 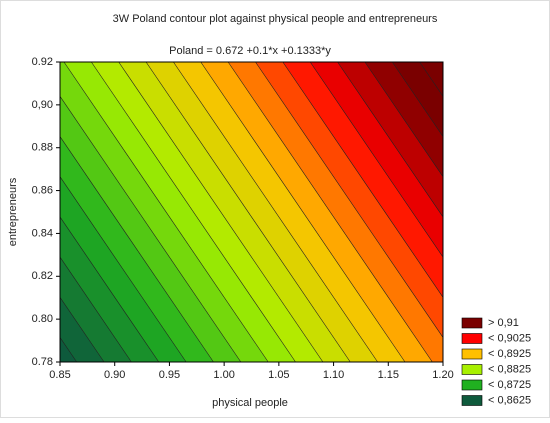 I want to click on legend-label: < 0,8625, so click(x=509, y=400).